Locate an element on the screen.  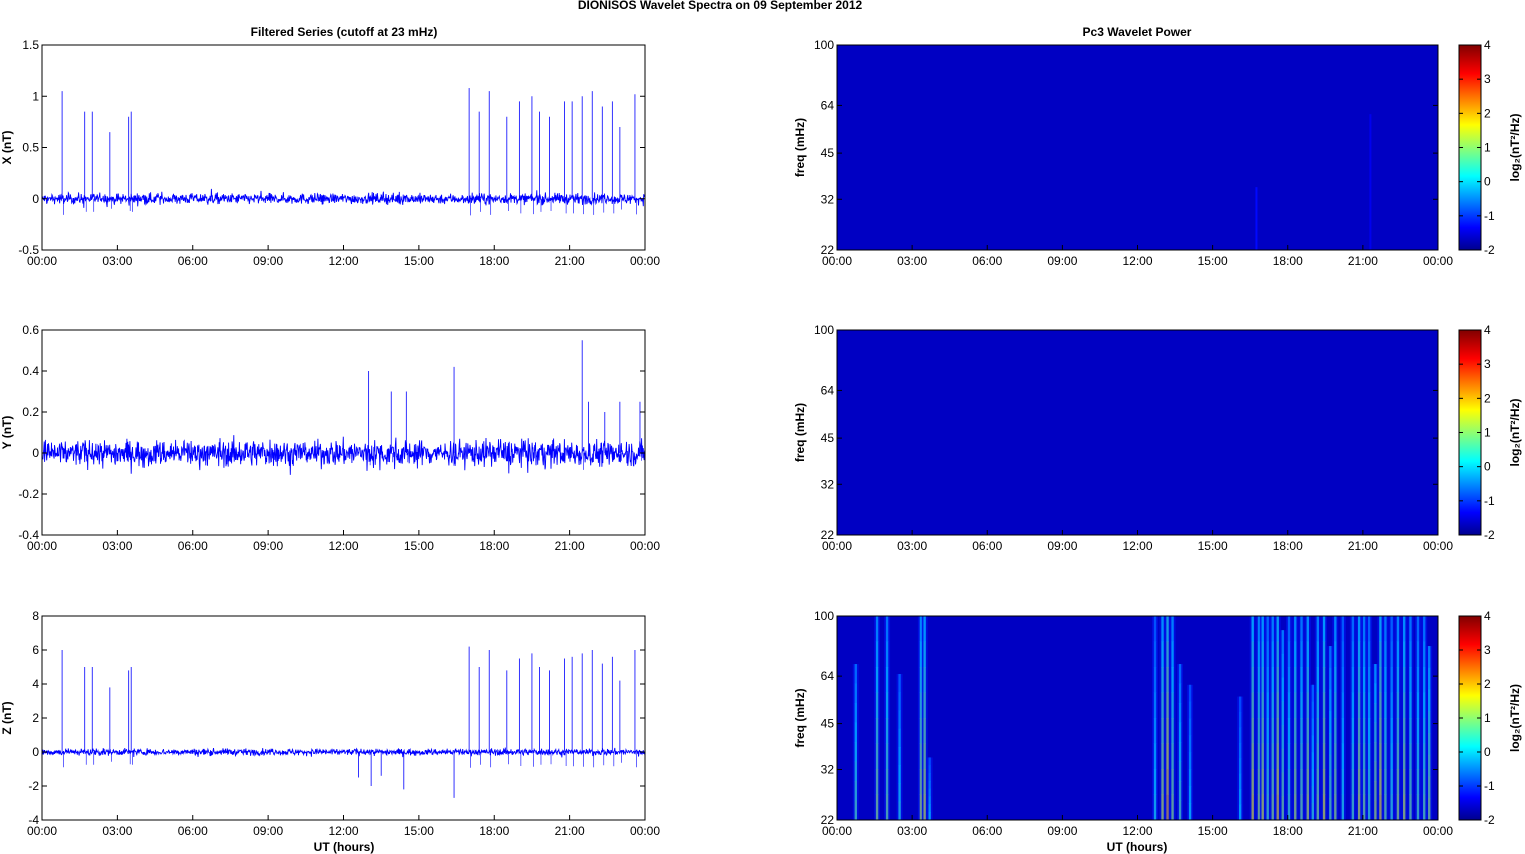
x-tick-label: 12:00 is located at coordinates (343, 261).